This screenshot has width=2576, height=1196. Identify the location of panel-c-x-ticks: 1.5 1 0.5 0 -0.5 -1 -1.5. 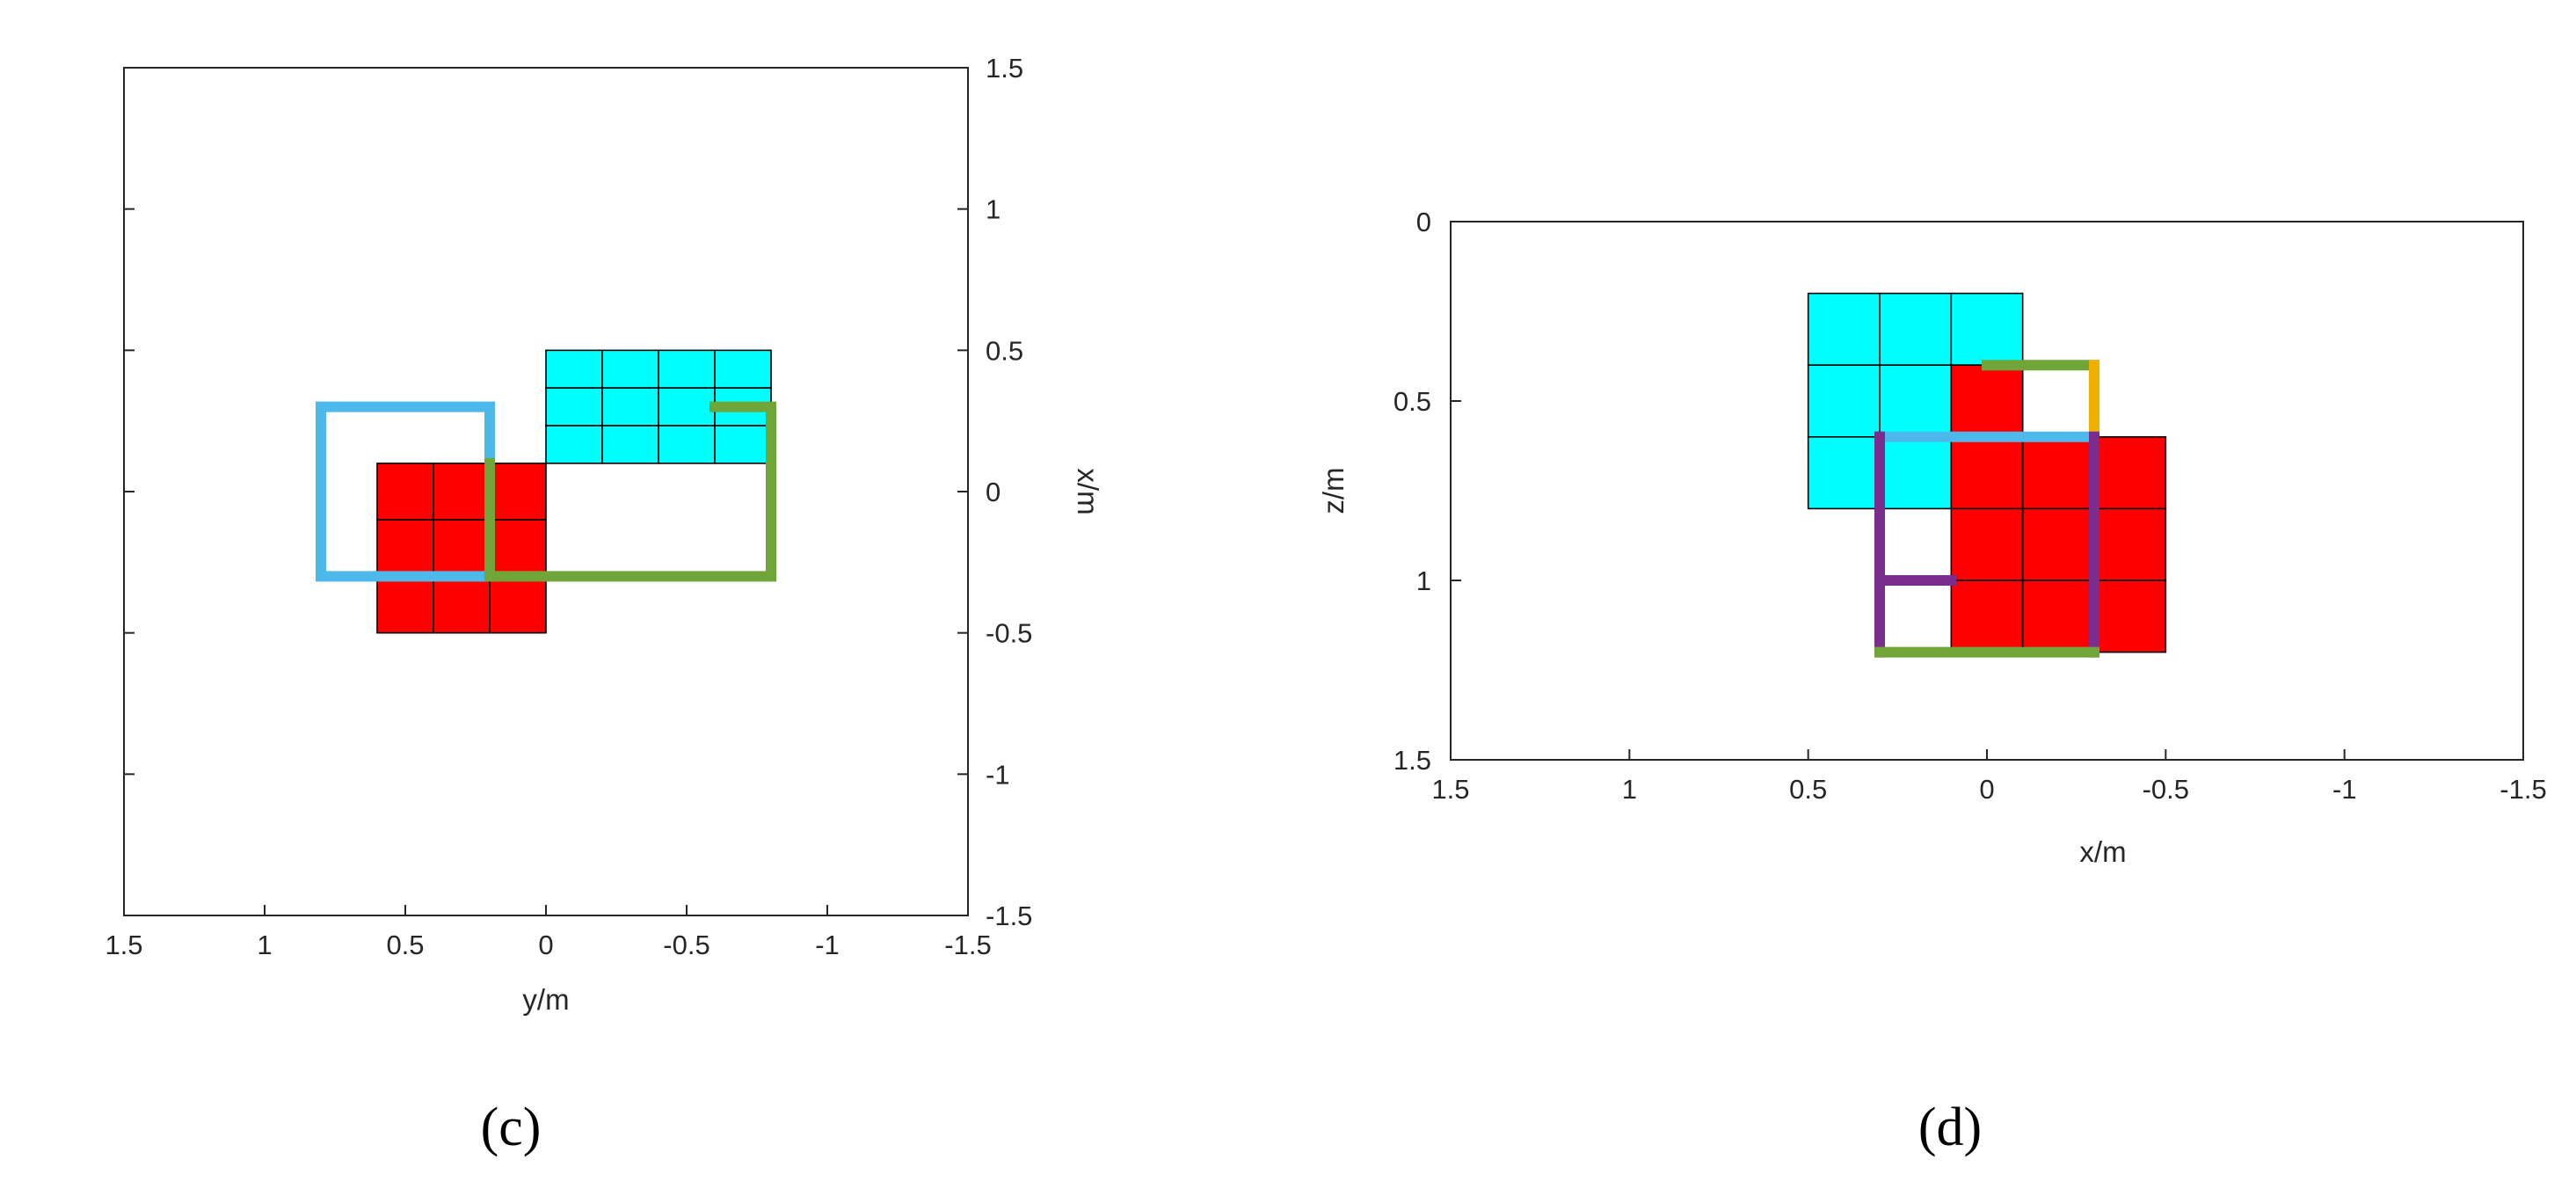
(548, 932).